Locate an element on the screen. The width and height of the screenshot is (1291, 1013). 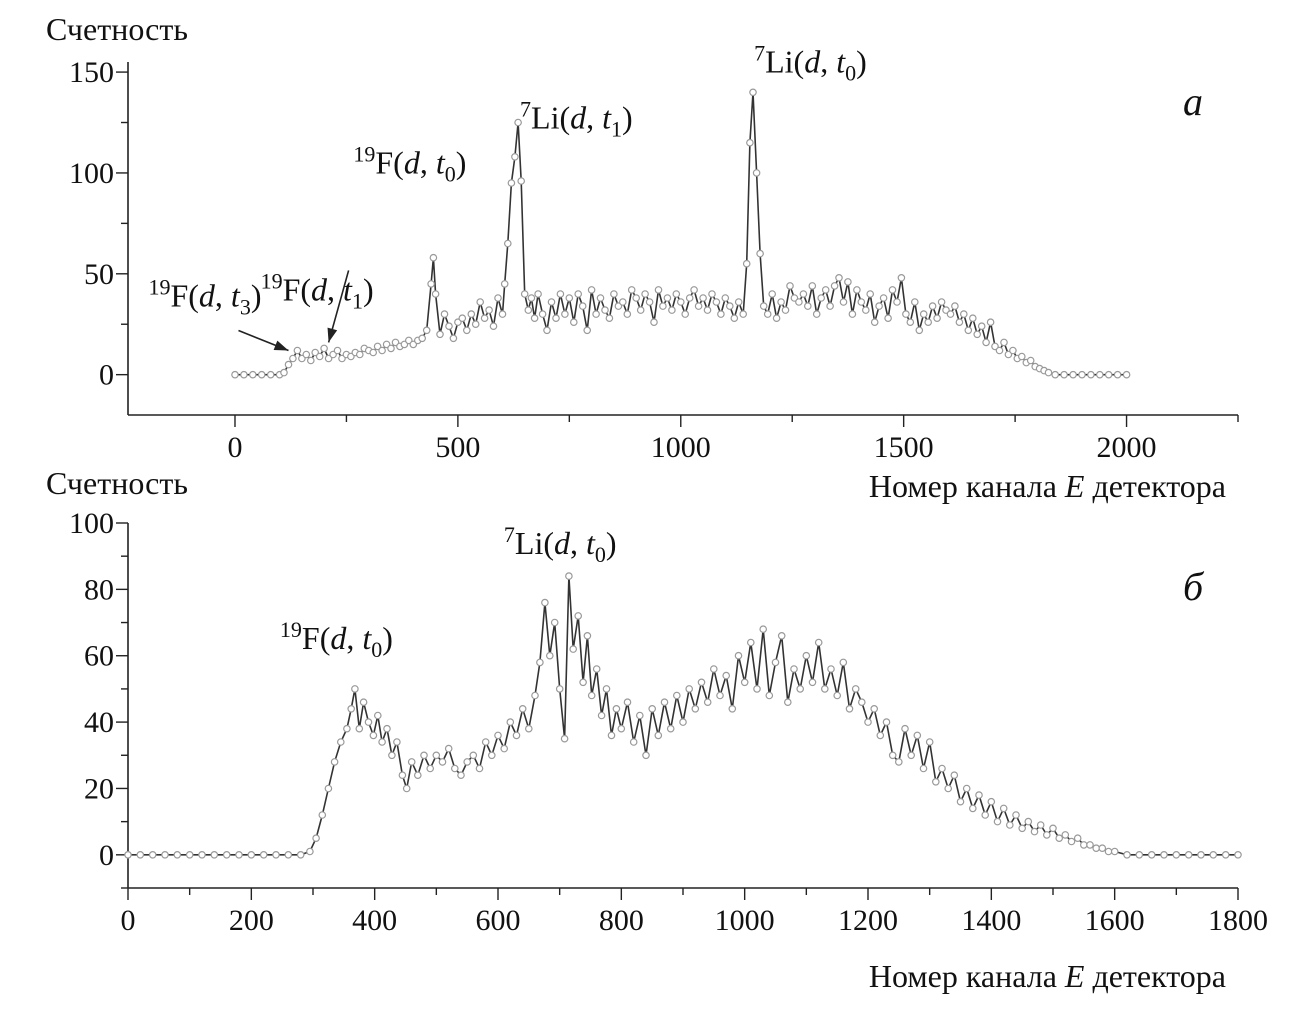
y-tick-label: 150 is located at coordinates (91, 72).